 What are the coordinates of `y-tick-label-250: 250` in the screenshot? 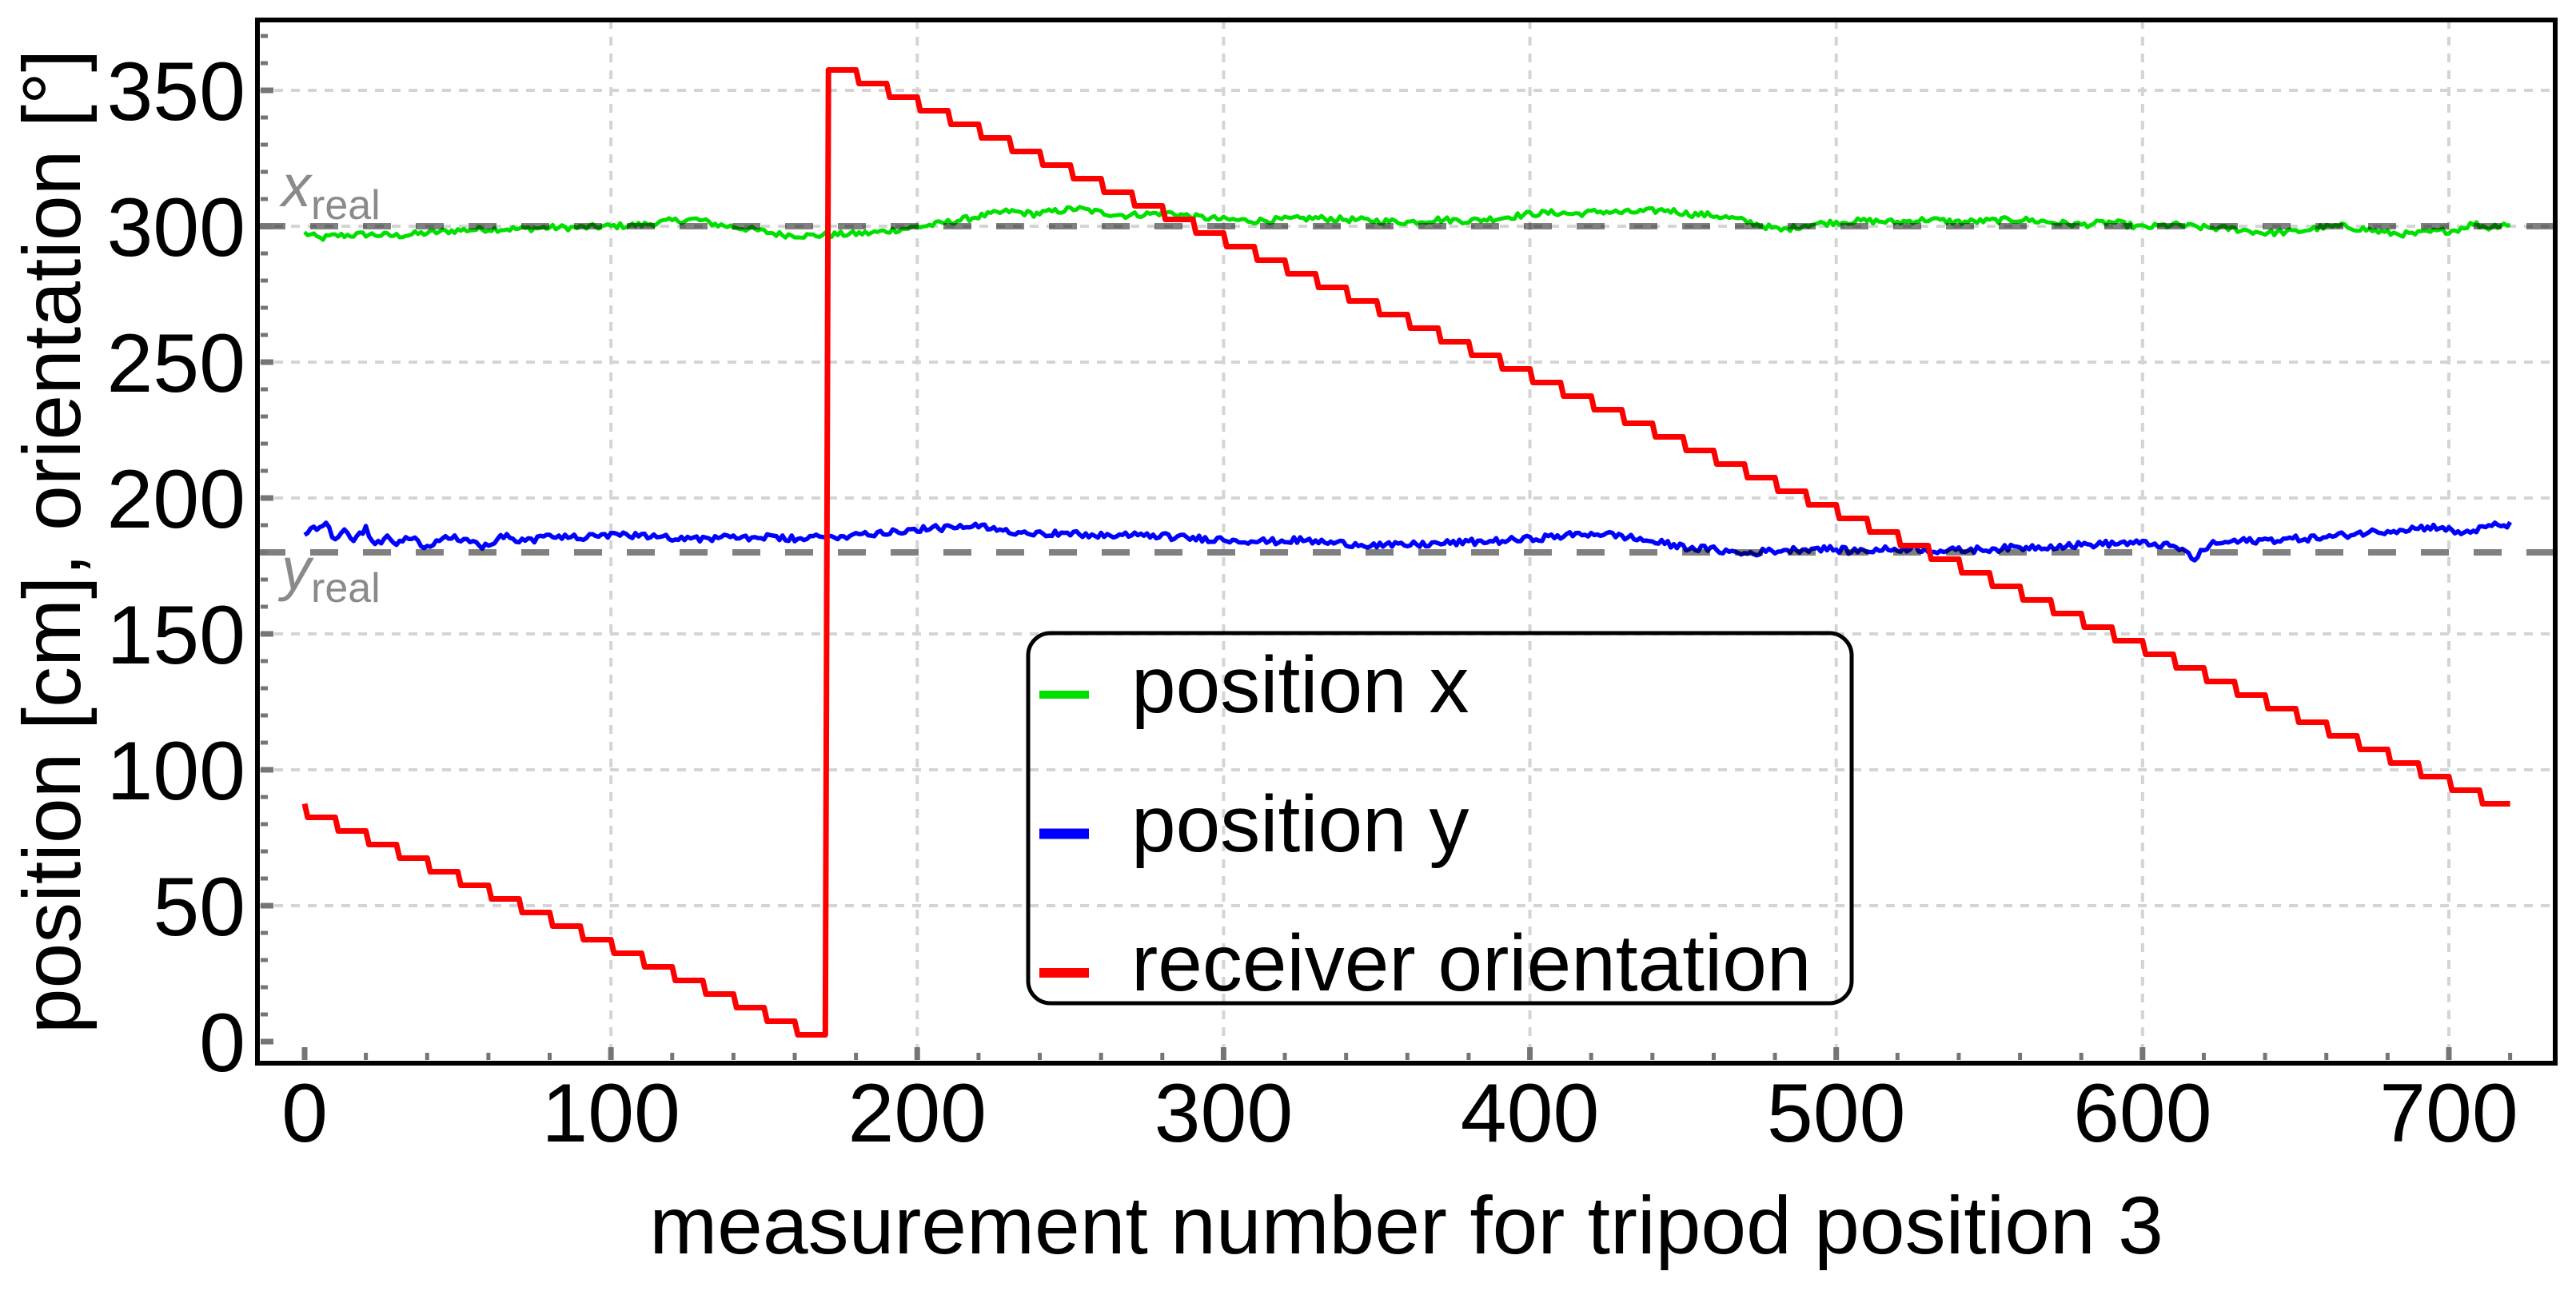 It's located at (175, 363).